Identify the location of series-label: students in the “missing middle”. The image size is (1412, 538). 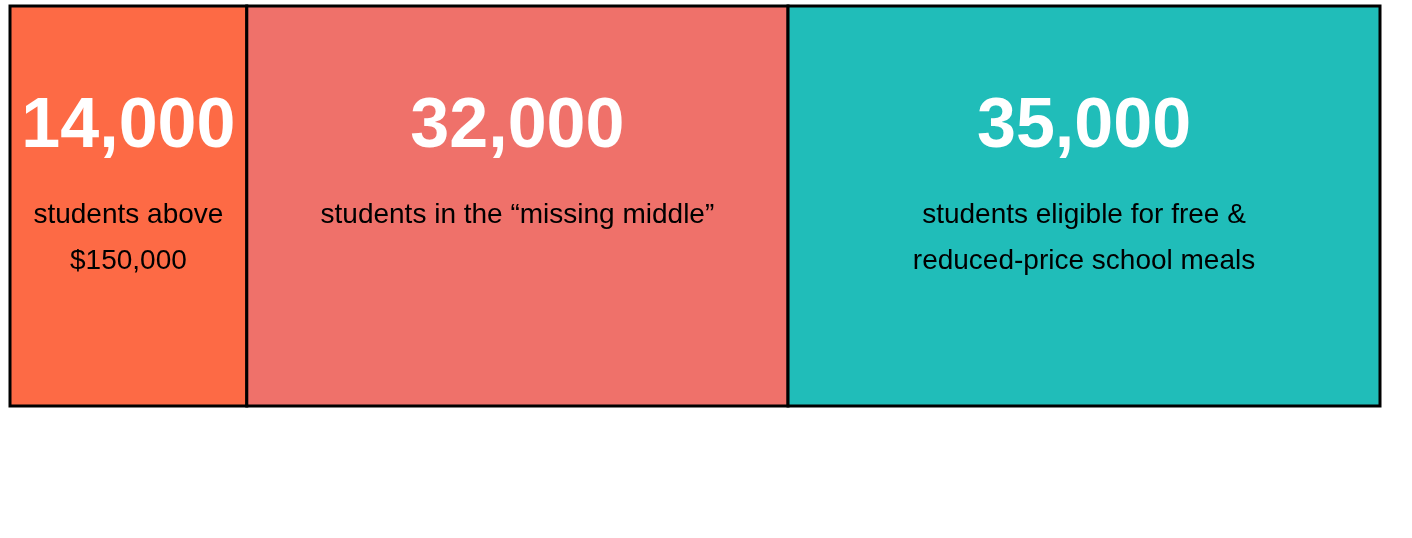
(517, 213).